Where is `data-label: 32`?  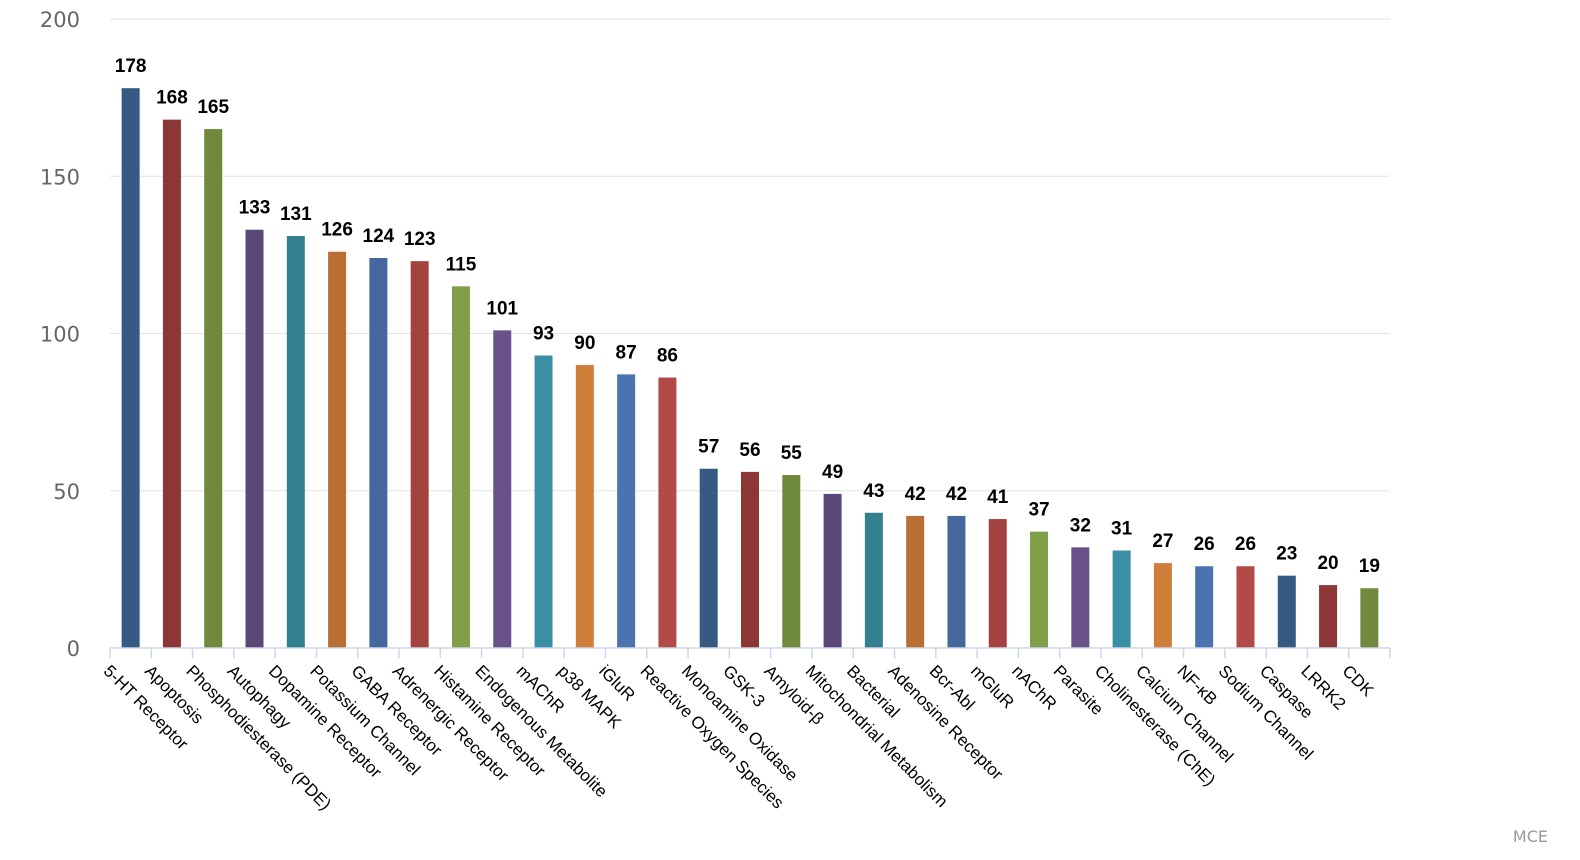
data-label: 32 is located at coordinates (1080, 525).